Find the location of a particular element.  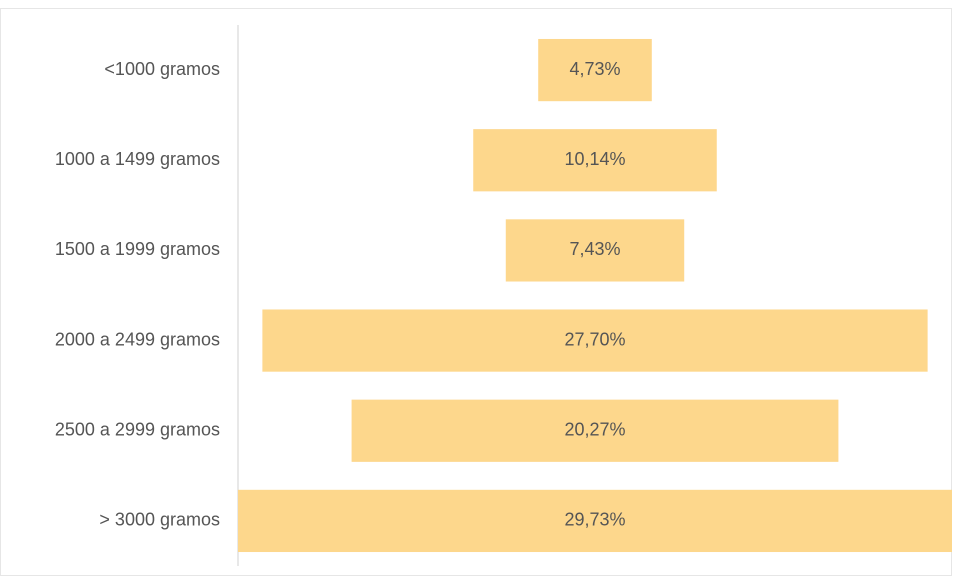

value-label: 7,43% is located at coordinates (594, 249).